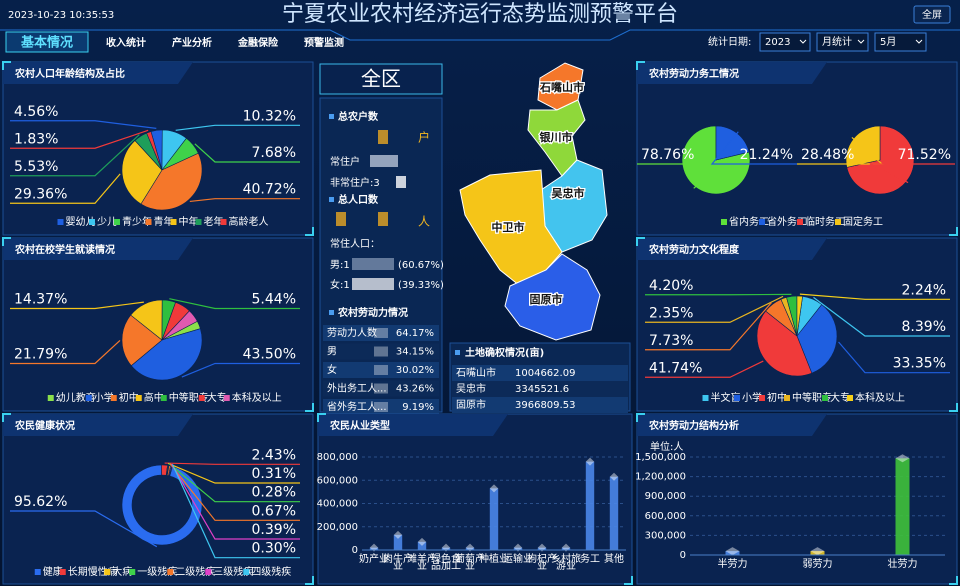 The width and height of the screenshot is (960, 586). What do you see at coordinates (837, 41) in the screenshot?
I see `select-value: 月统计` at bounding box center [837, 41].